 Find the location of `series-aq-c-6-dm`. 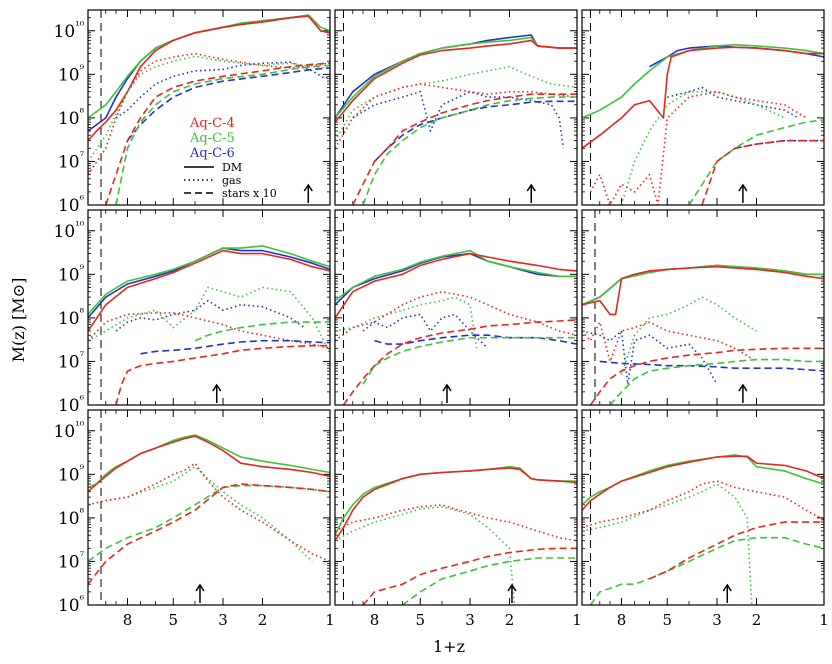

series-aq-c-6-dm is located at coordinates (209, 73).